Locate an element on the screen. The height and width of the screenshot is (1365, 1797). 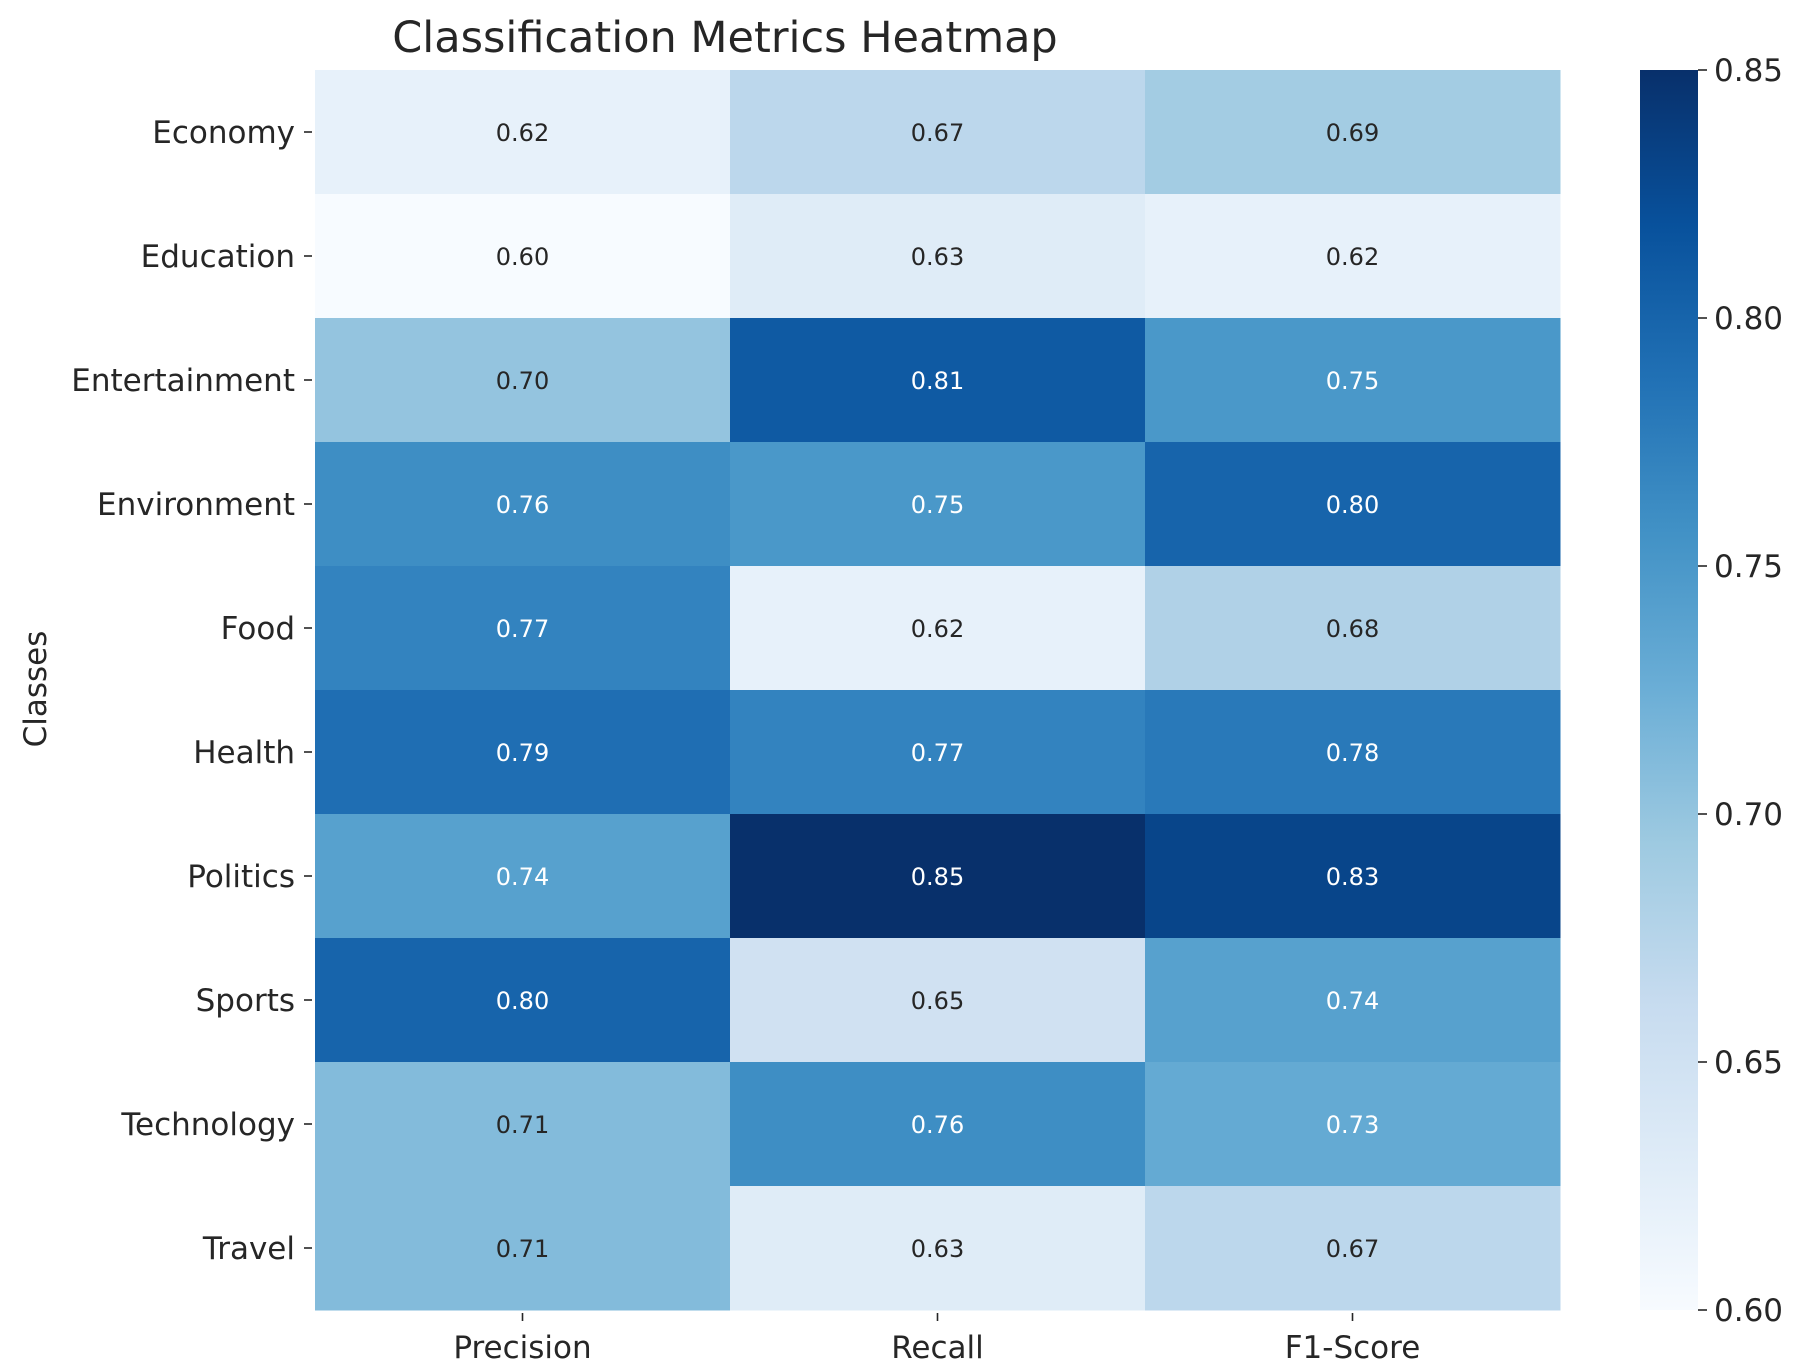
heatmap-cell-politics-recall is located at coordinates (938, 876).